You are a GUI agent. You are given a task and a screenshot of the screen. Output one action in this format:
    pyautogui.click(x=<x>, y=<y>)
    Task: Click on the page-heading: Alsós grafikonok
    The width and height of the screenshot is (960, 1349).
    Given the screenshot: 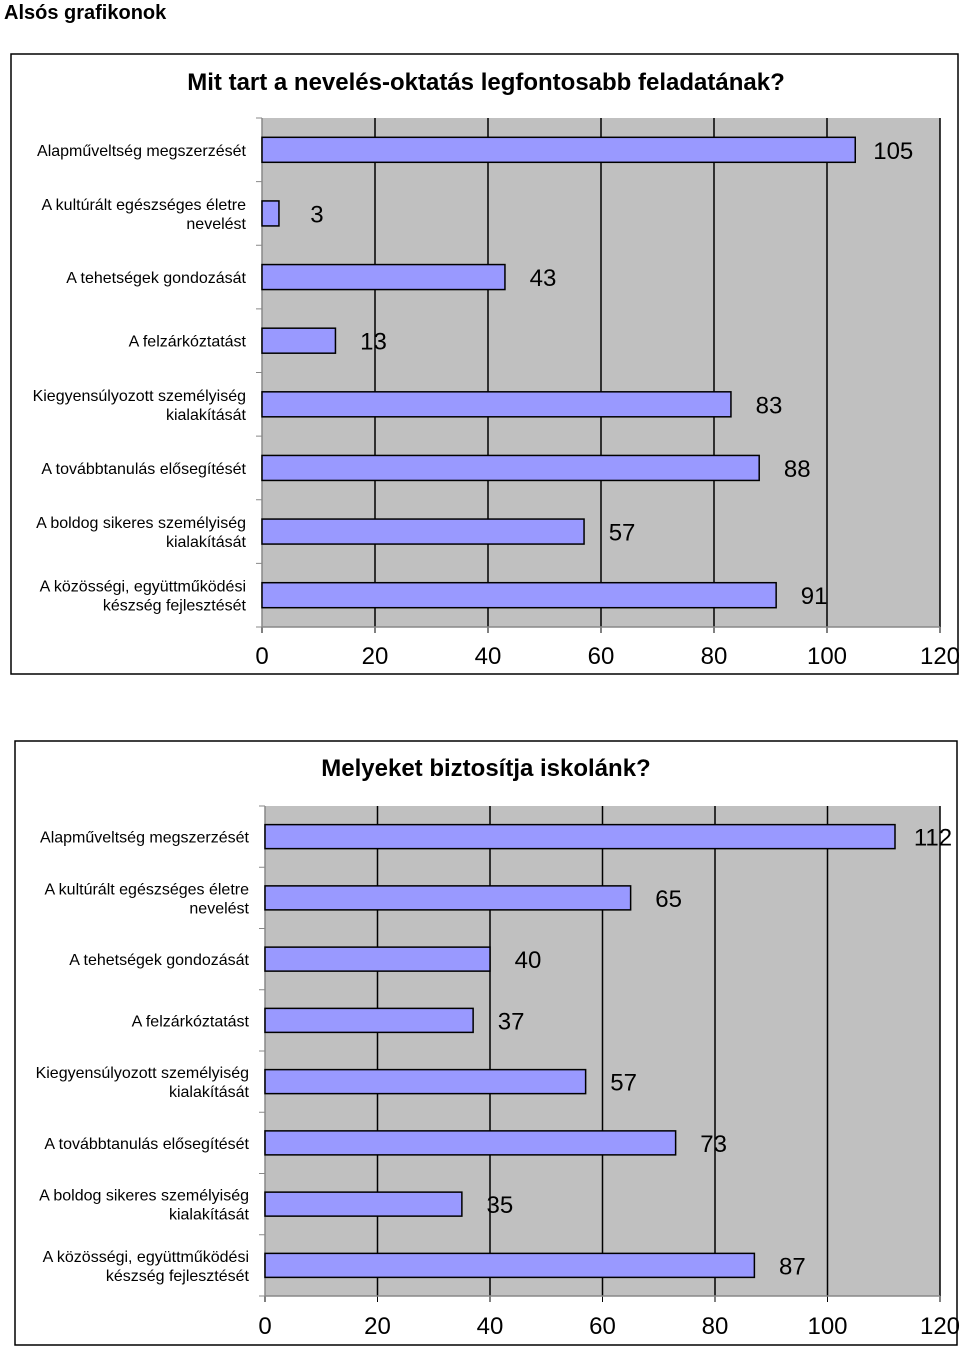 What is the action you would take?
    pyautogui.click(x=85, y=13)
    